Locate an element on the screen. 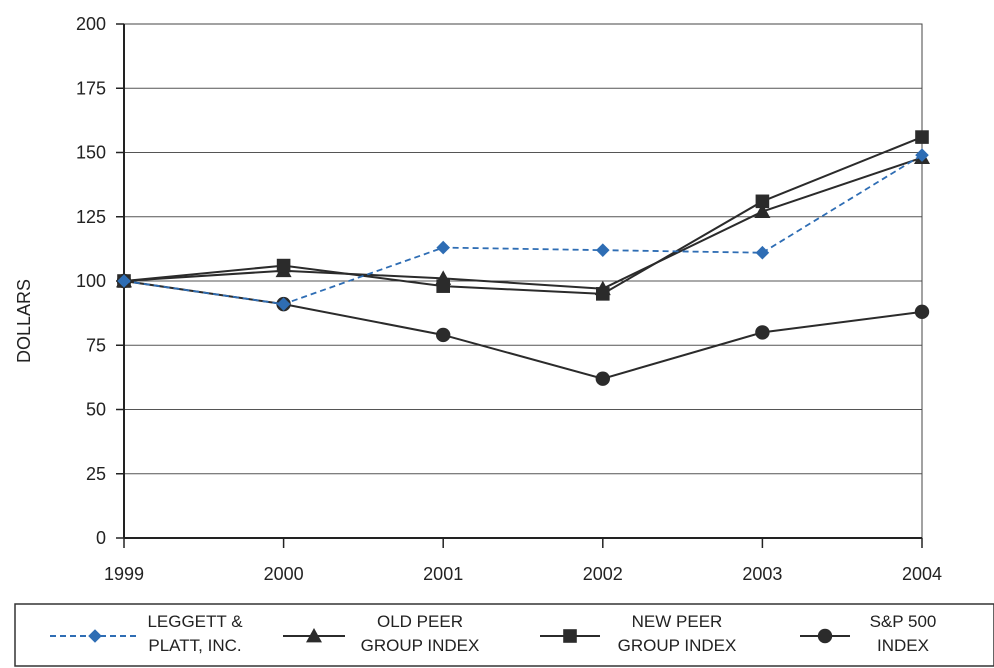  legend-label: PLATT, INC. is located at coordinates (194, 645).